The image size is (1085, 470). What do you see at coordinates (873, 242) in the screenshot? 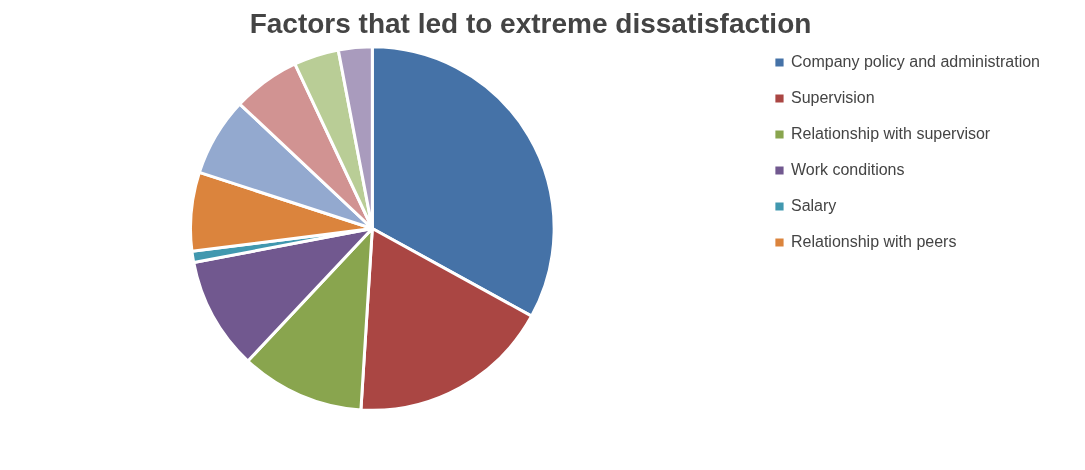
I see `legend-label: Relationship with peers` at bounding box center [873, 242].